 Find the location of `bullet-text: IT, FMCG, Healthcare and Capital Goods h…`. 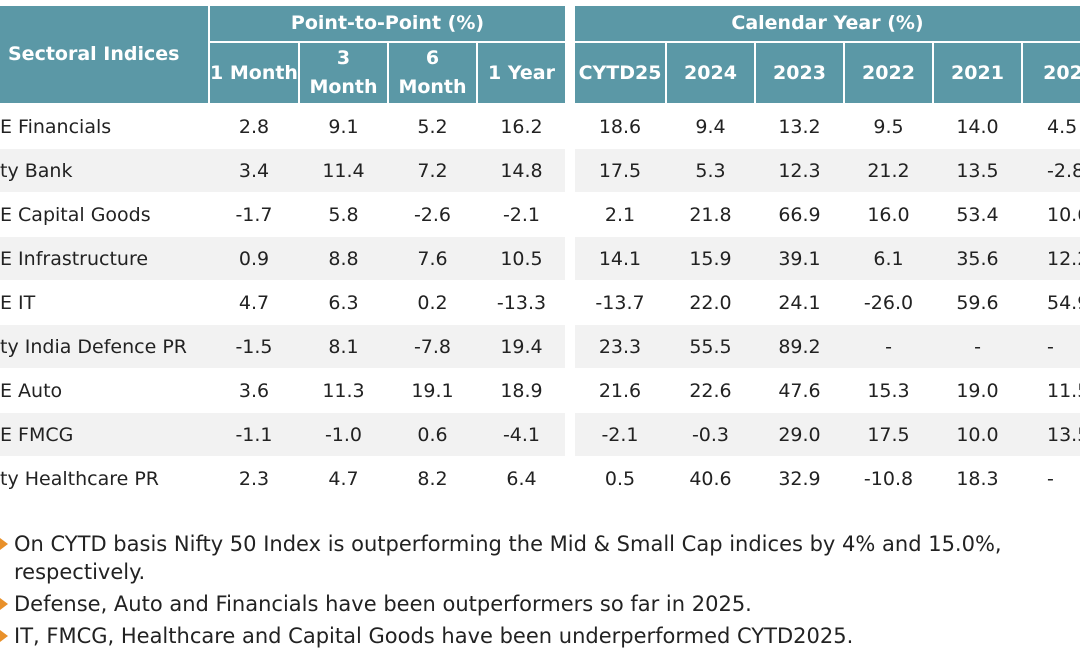

bullet-text: IT, FMCG, Healthcare and Capital Goods h… is located at coordinates (434, 636).